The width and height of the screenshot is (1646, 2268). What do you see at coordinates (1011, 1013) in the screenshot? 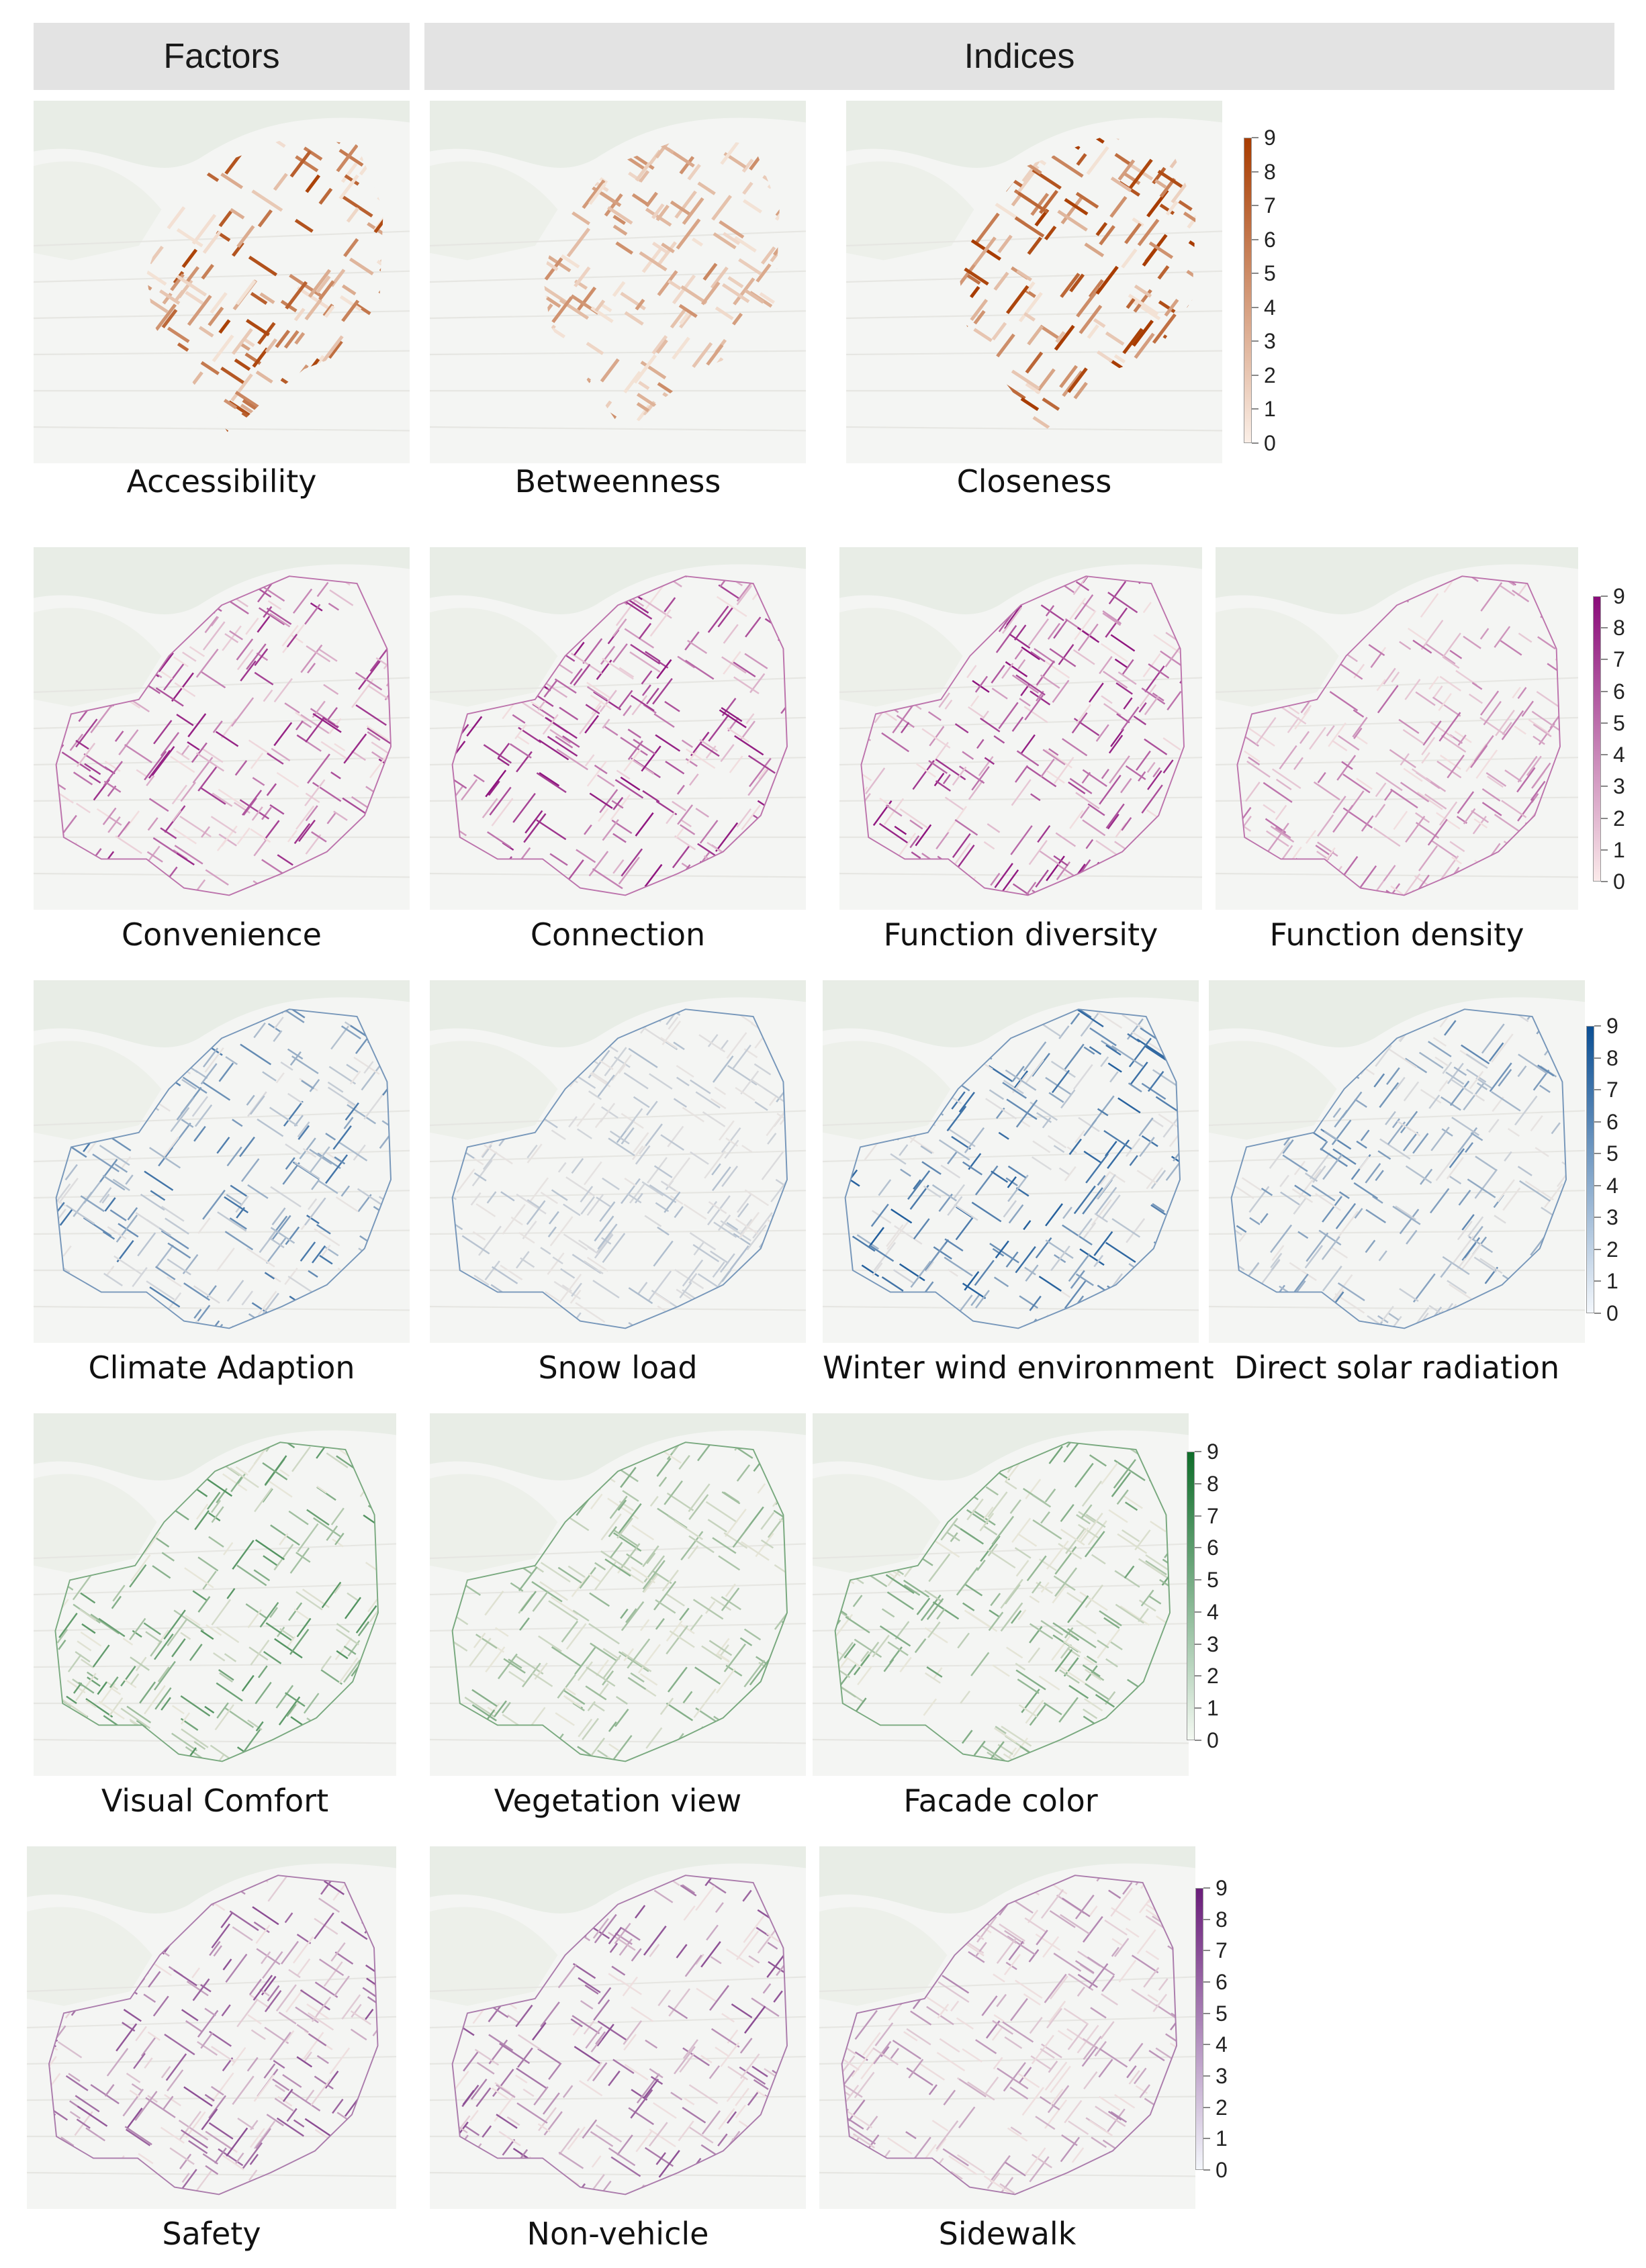
I see `river-area` at bounding box center [1011, 1013].